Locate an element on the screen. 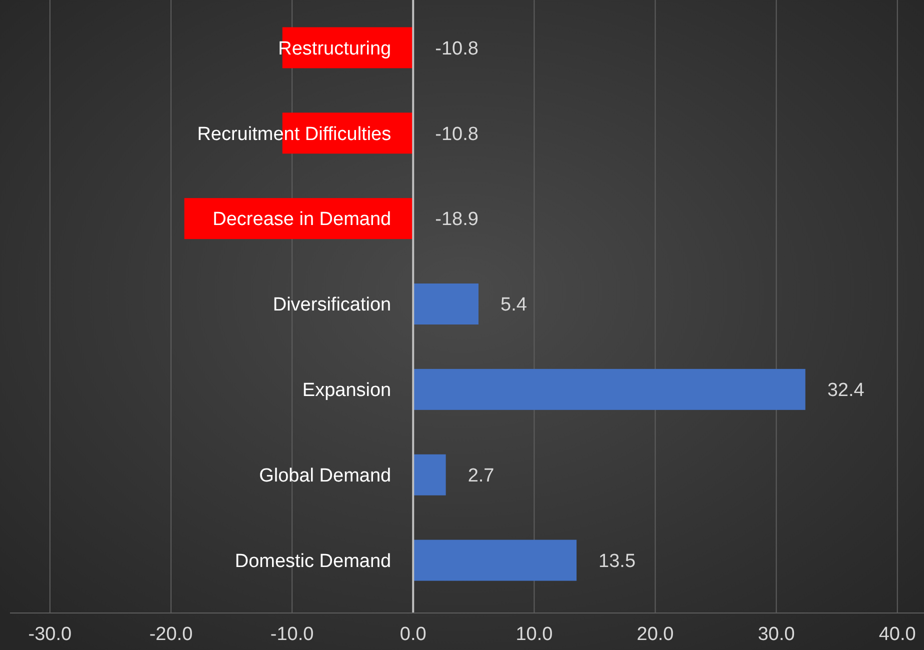 Image resolution: width=924 pixels, height=650 pixels. y-tick-label: Domestic Demand is located at coordinates (313, 561).